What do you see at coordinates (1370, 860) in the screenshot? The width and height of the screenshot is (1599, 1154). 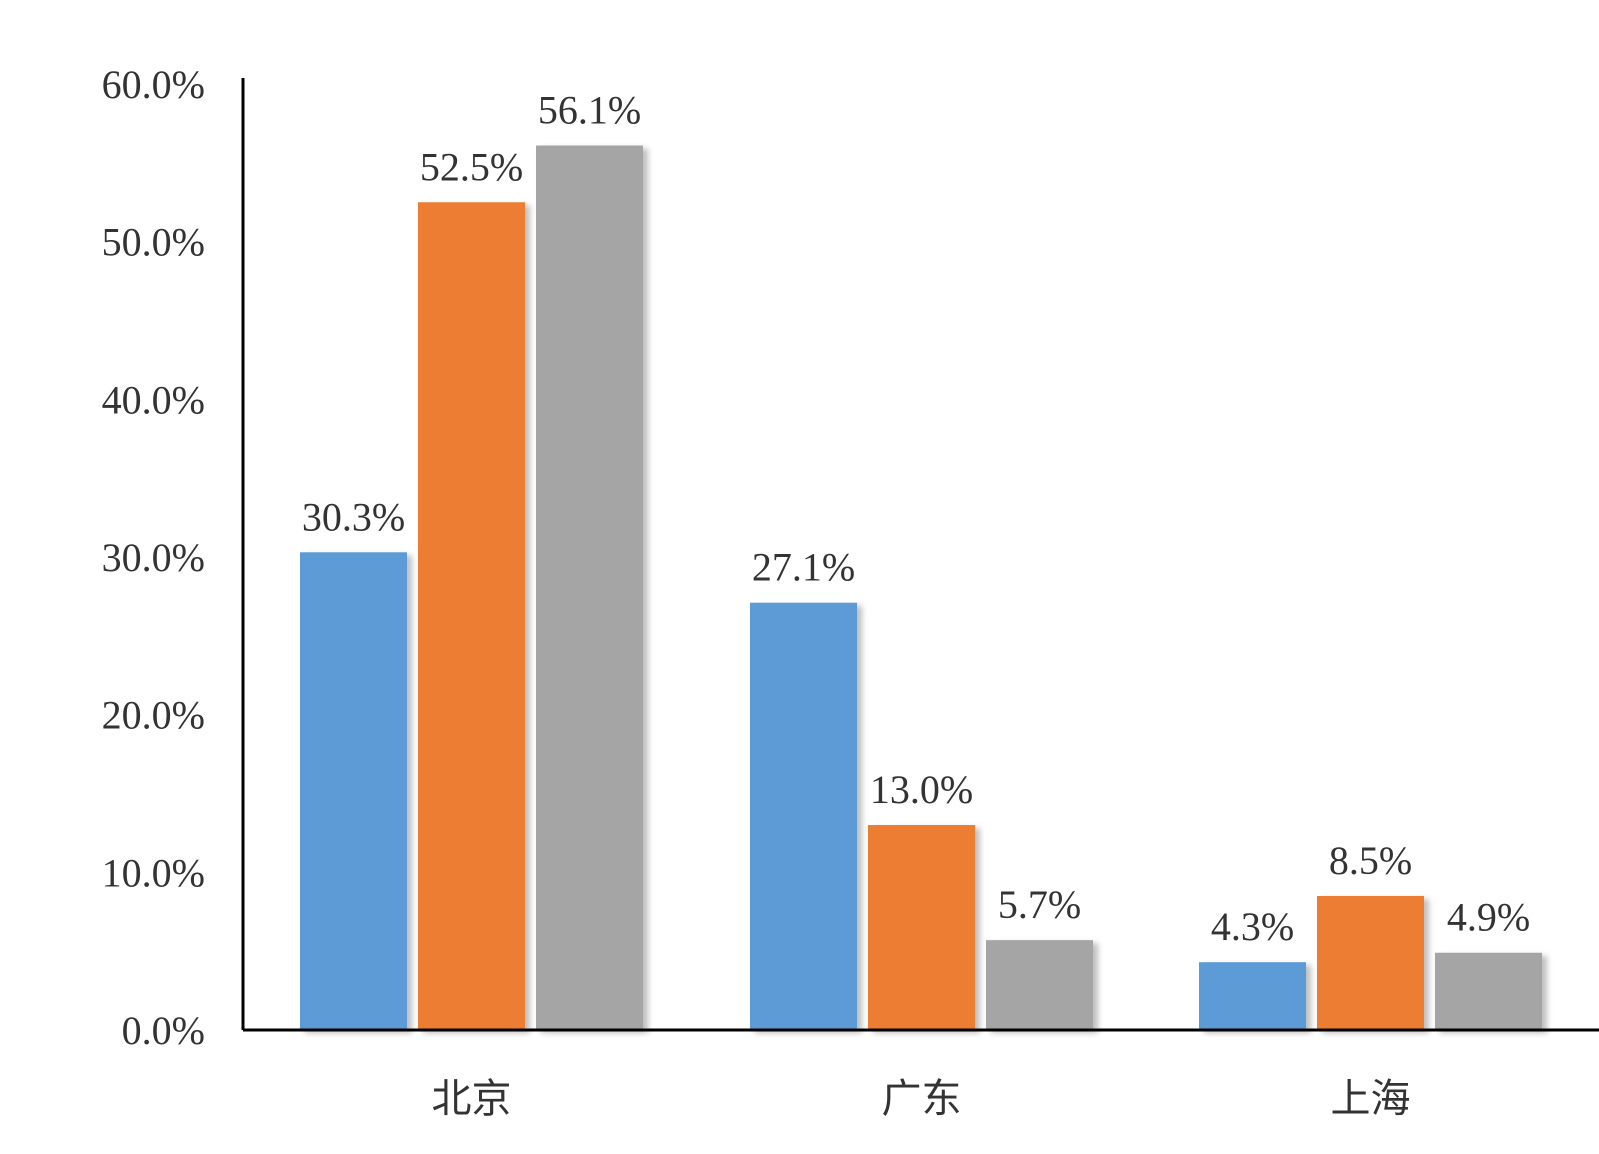 I see `data-label: 8.5%` at bounding box center [1370, 860].